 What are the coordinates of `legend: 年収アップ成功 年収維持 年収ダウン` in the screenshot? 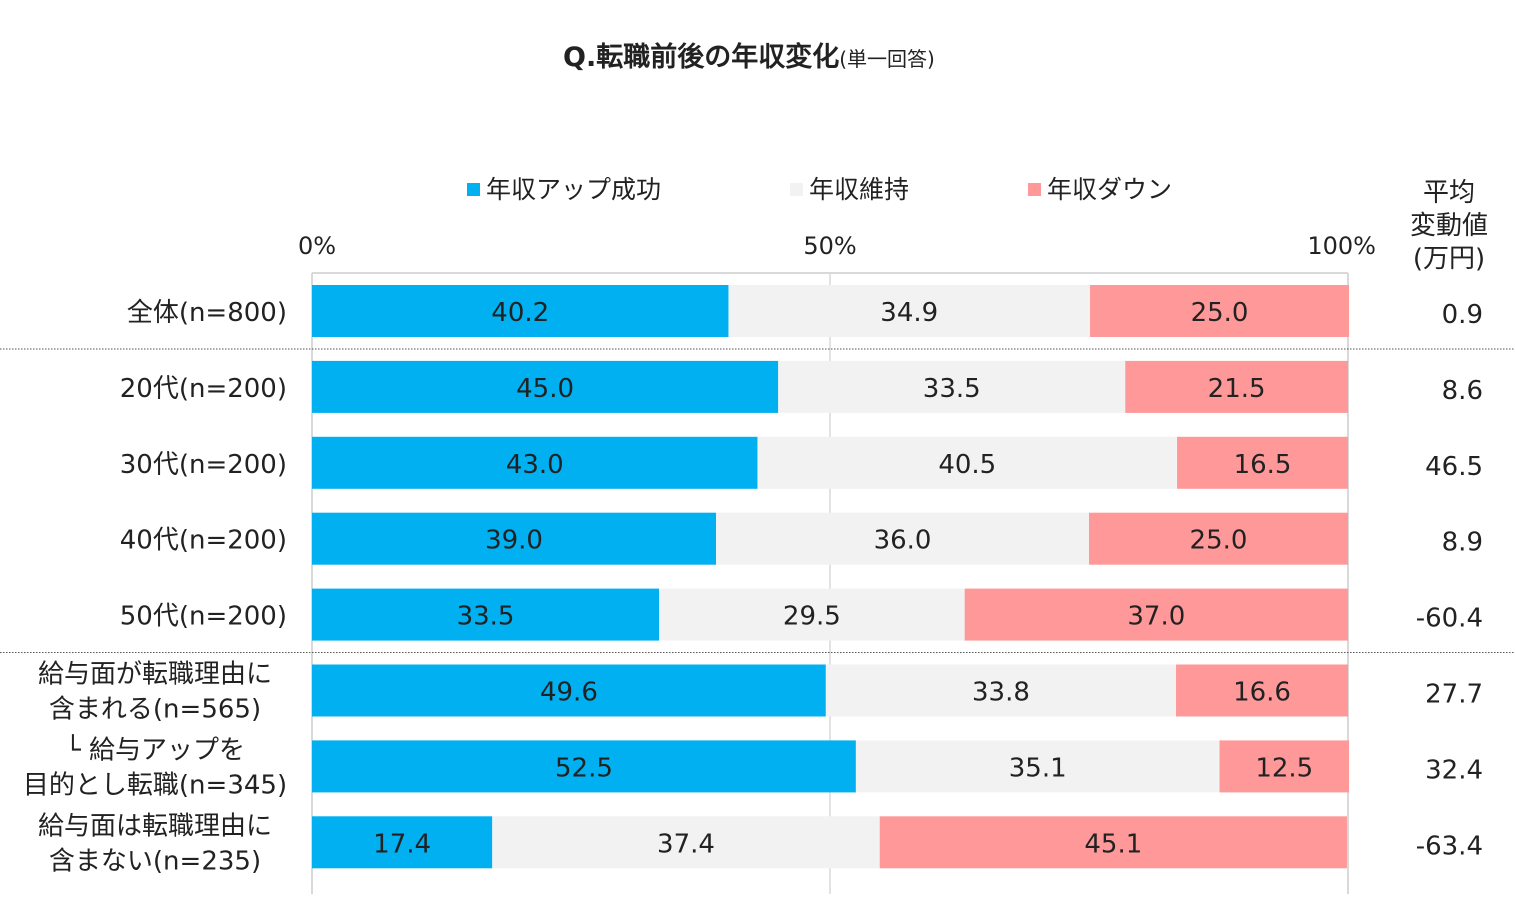 It's located at (819, 189).